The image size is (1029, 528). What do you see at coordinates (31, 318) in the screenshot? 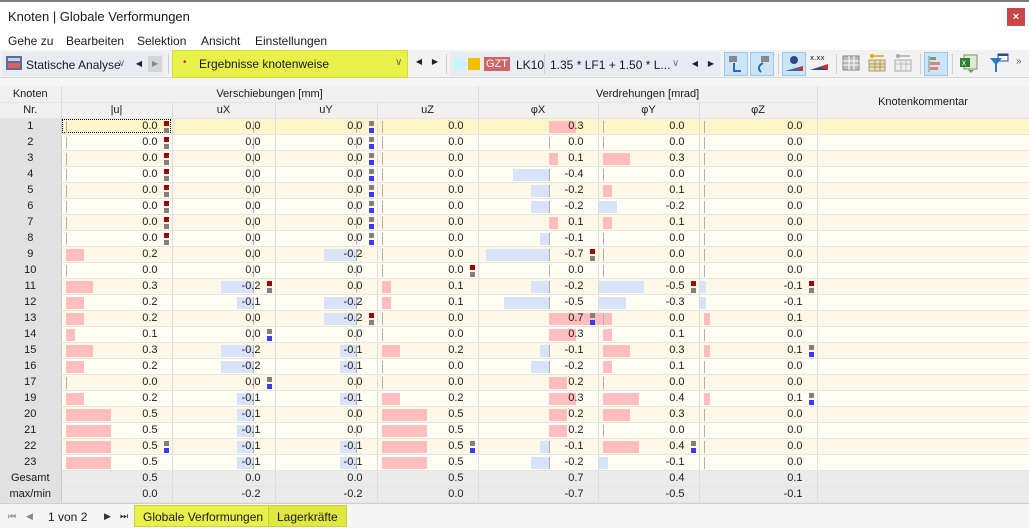
I see `node-number: 13` at bounding box center [31, 318].